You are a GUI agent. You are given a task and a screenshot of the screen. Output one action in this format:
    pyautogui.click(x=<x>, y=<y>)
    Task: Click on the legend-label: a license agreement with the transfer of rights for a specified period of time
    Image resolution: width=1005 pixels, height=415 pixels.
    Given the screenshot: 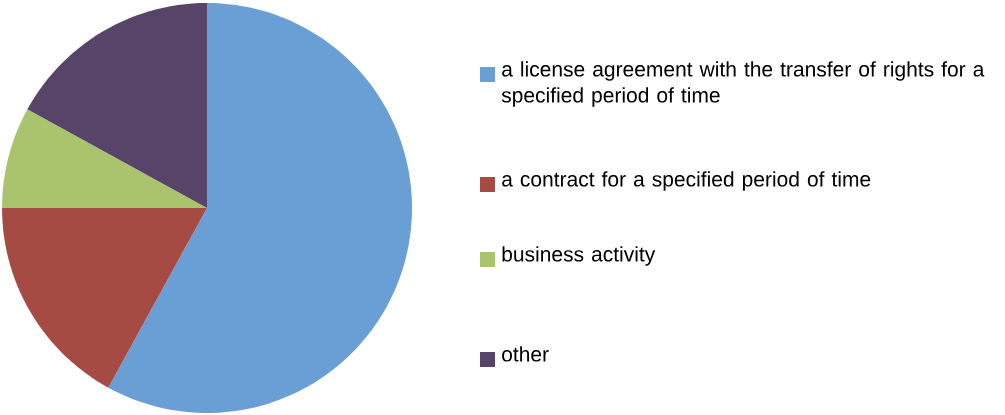 What is the action you would take?
    pyautogui.click(x=743, y=84)
    